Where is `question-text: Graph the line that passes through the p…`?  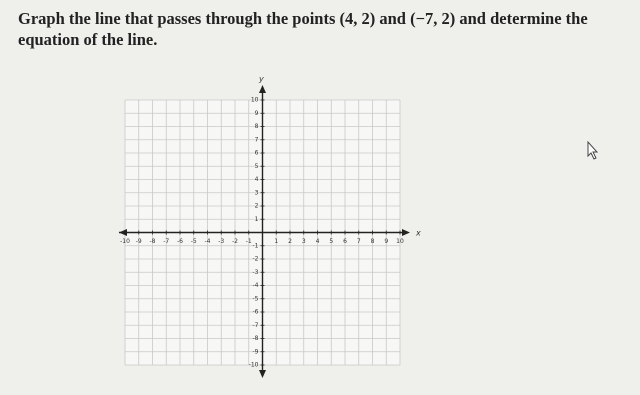 question-text: Graph the line that passes through the p… is located at coordinates (303, 29).